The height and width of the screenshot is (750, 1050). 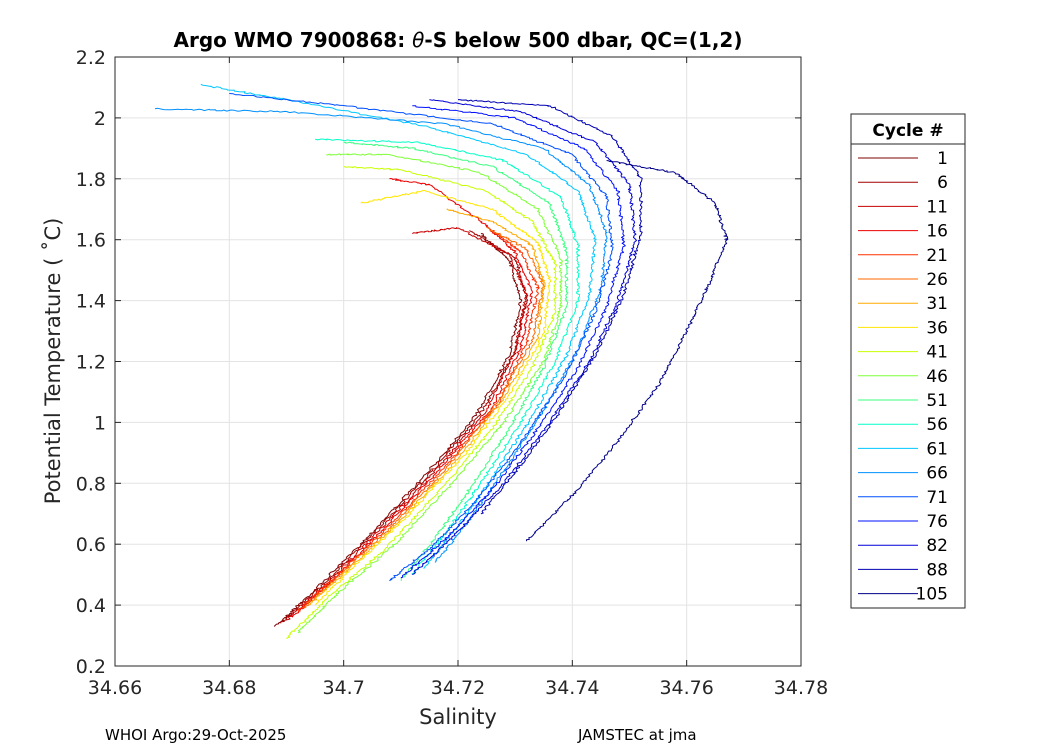 What do you see at coordinates (942, 183) in the screenshot?
I see `legend-label: 6` at bounding box center [942, 183].